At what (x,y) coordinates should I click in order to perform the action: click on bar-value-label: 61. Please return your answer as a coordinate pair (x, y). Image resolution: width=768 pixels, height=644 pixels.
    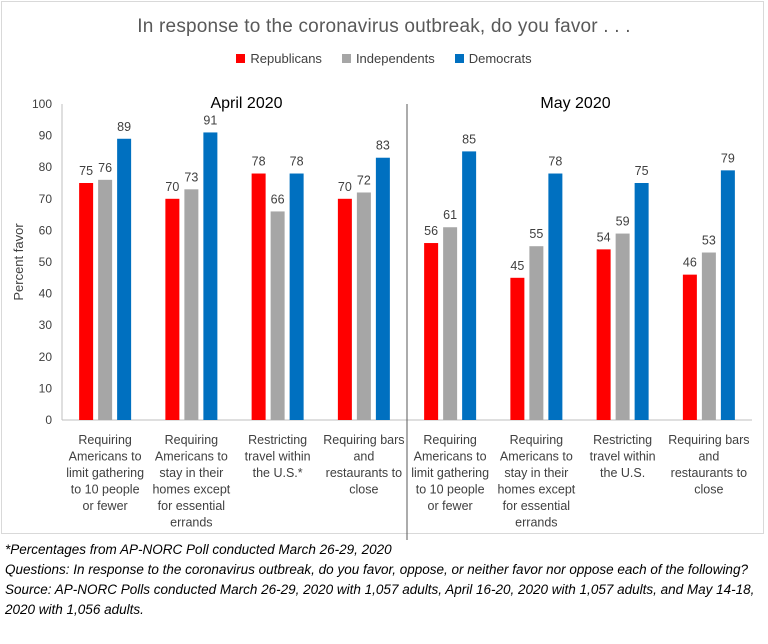
    Looking at the image, I should click on (450, 215).